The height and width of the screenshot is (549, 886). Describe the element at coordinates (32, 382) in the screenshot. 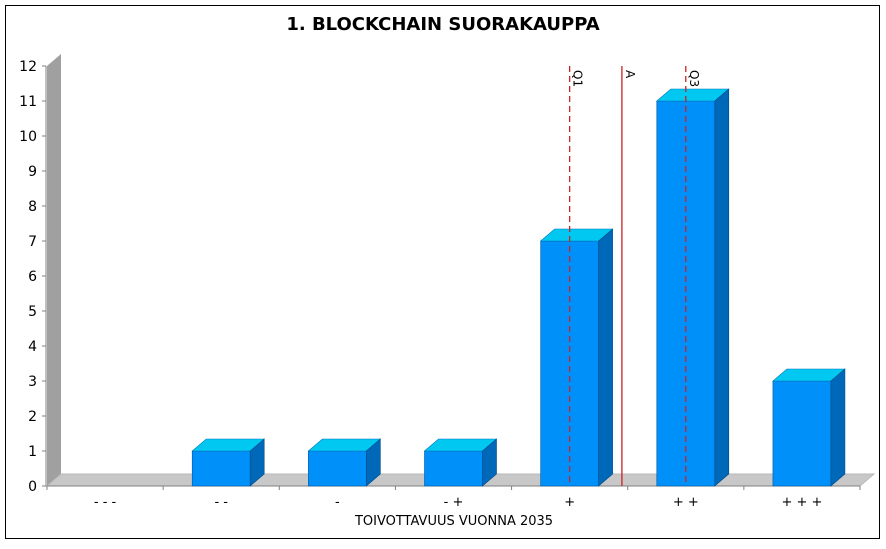

I see `y-tick-label: 3` at that location.